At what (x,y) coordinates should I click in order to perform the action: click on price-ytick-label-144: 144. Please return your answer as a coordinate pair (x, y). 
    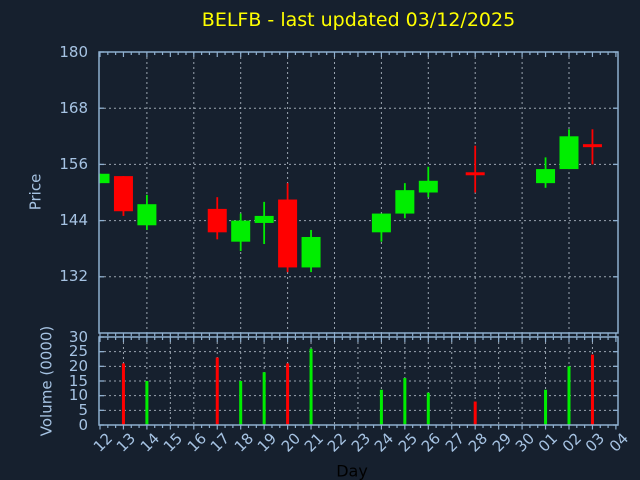
    Looking at the image, I should click on (73, 220).